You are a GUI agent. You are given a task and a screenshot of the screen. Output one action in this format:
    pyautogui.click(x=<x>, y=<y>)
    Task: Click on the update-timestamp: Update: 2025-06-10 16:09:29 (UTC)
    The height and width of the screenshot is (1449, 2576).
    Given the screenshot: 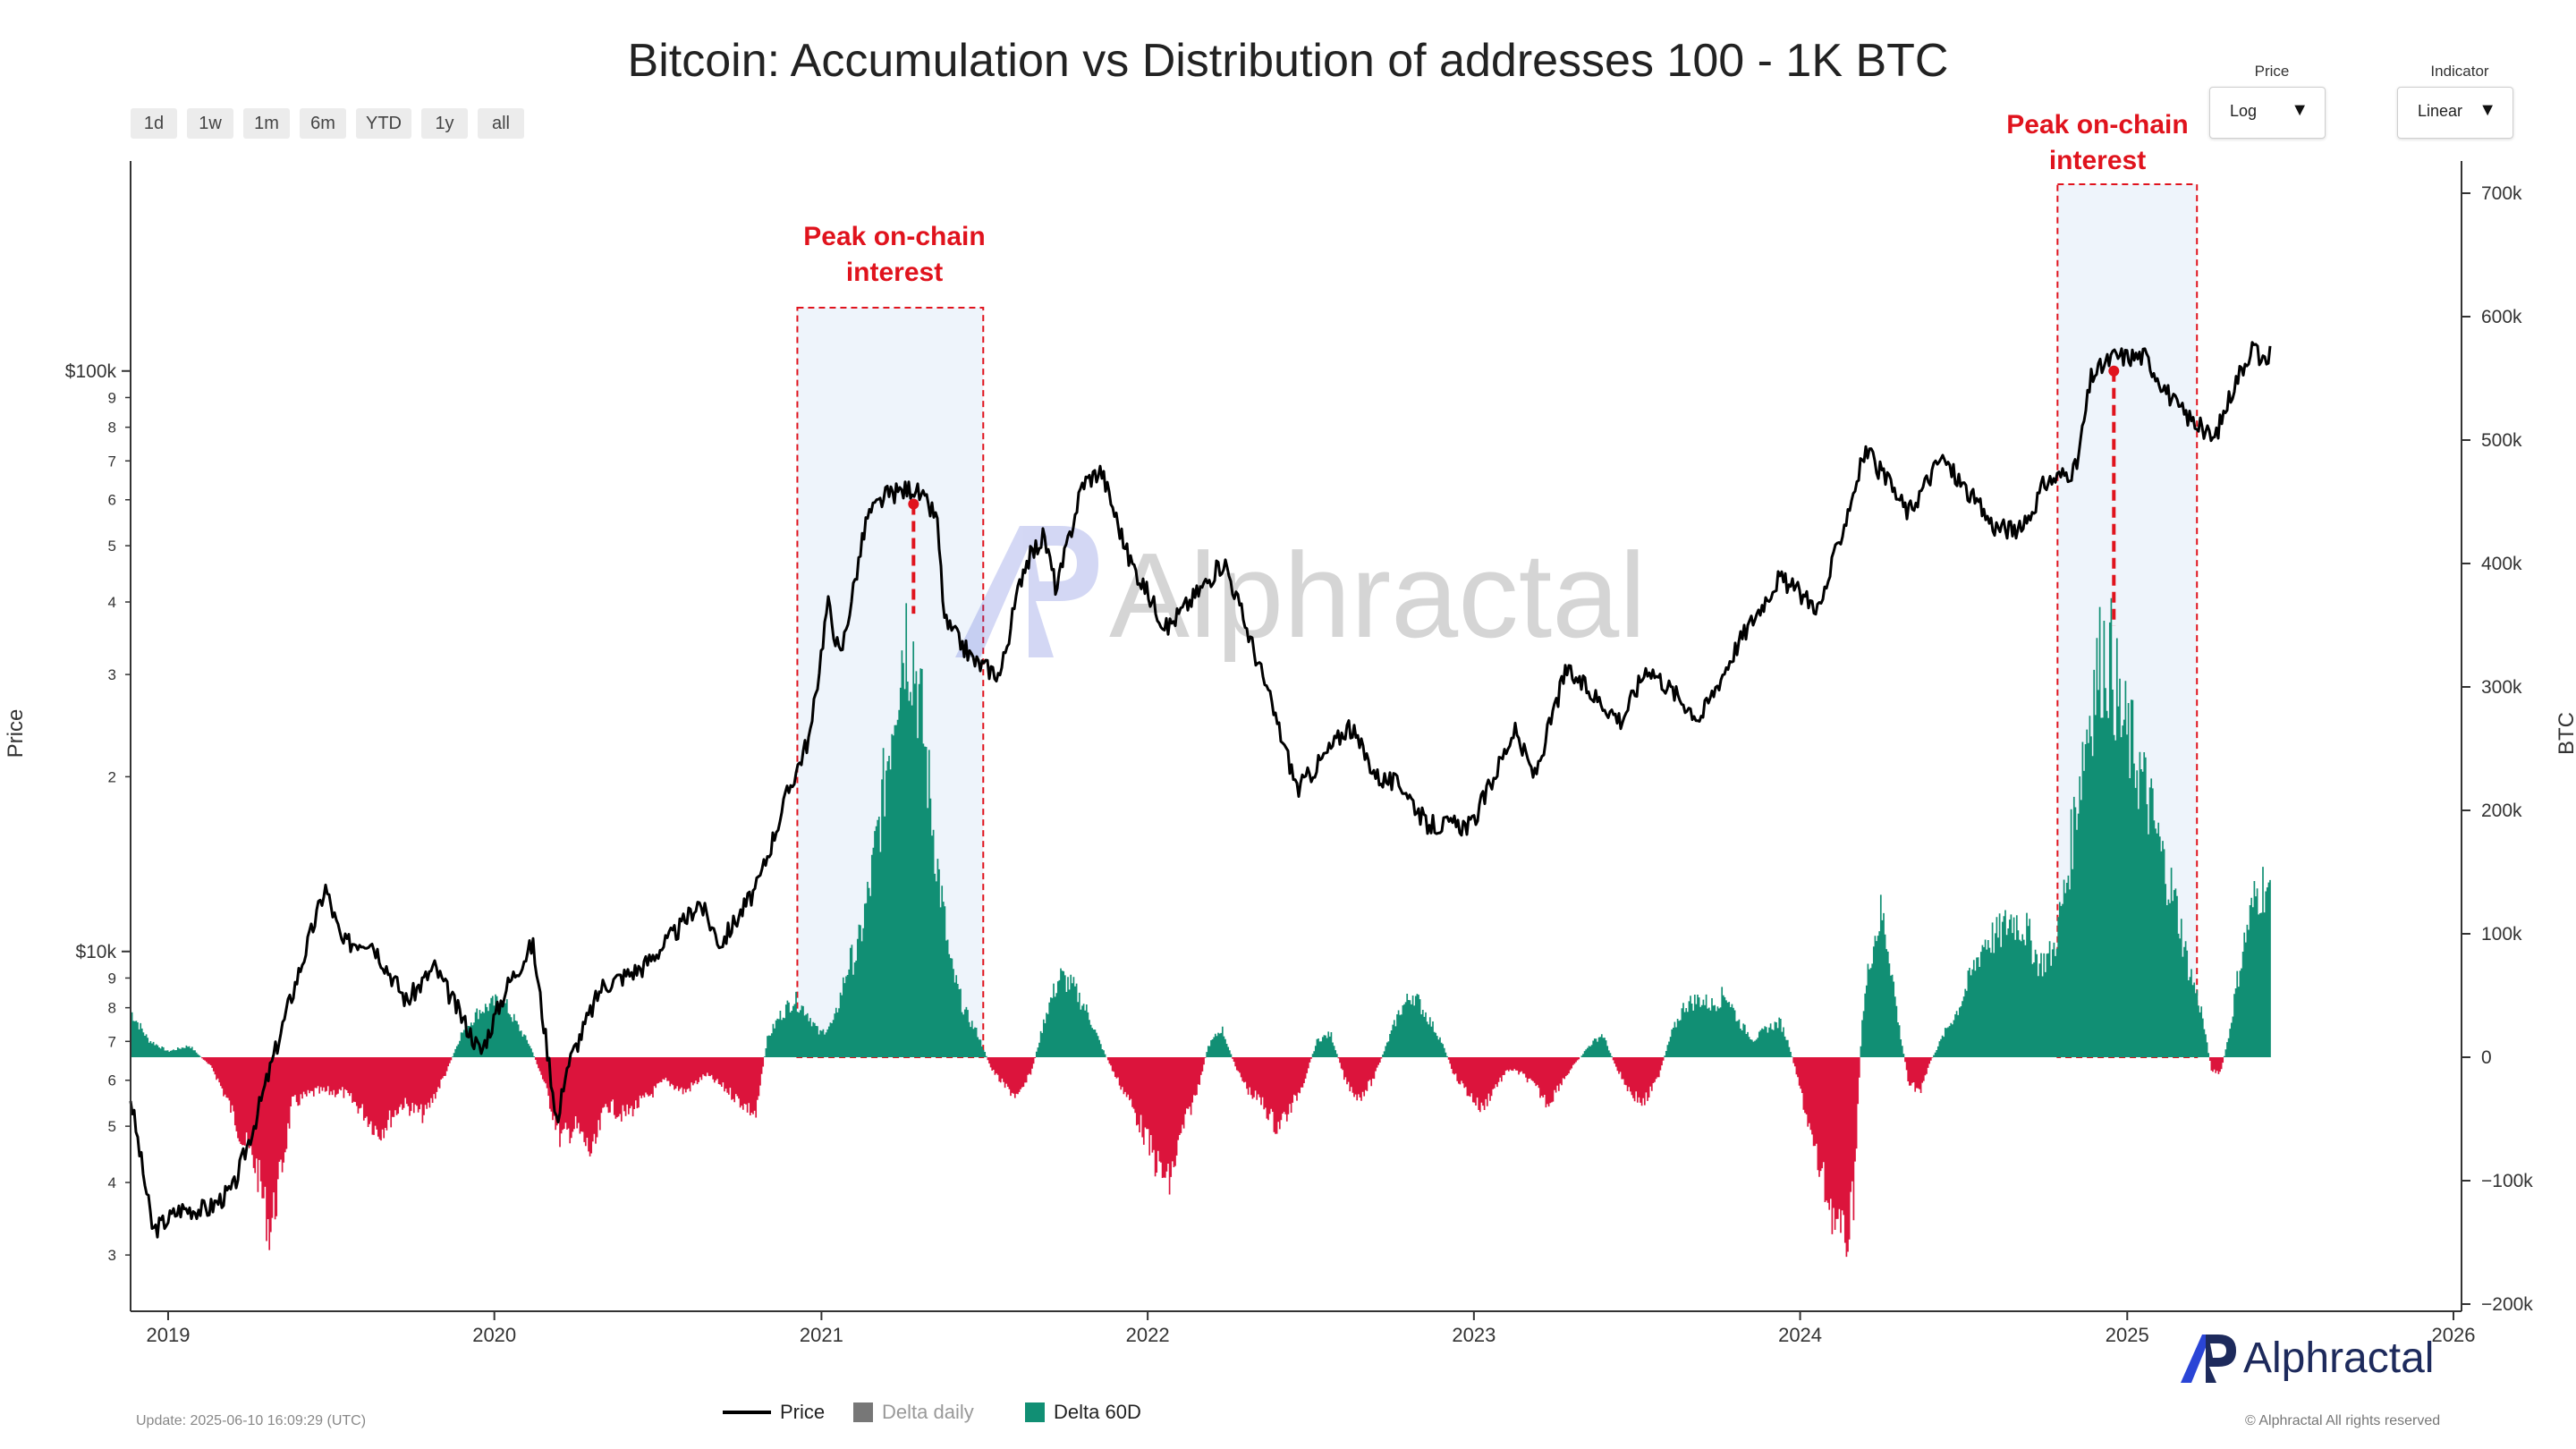 What is the action you would take?
    pyautogui.click(x=251, y=1420)
    